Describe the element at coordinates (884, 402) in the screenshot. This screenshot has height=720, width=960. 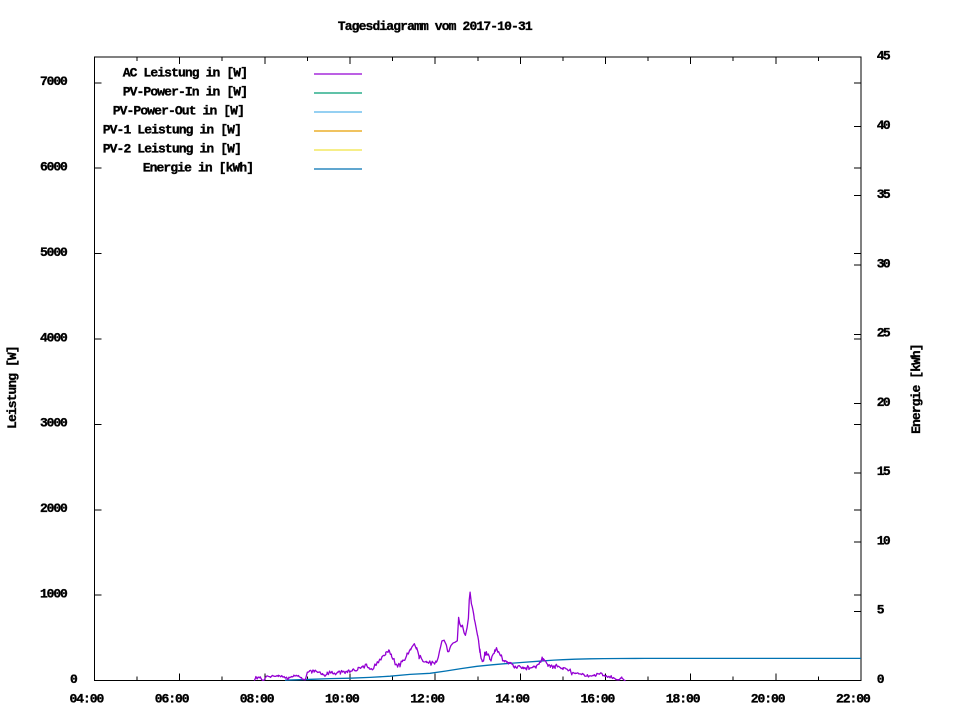
I see `svg-text: 20` at that location.